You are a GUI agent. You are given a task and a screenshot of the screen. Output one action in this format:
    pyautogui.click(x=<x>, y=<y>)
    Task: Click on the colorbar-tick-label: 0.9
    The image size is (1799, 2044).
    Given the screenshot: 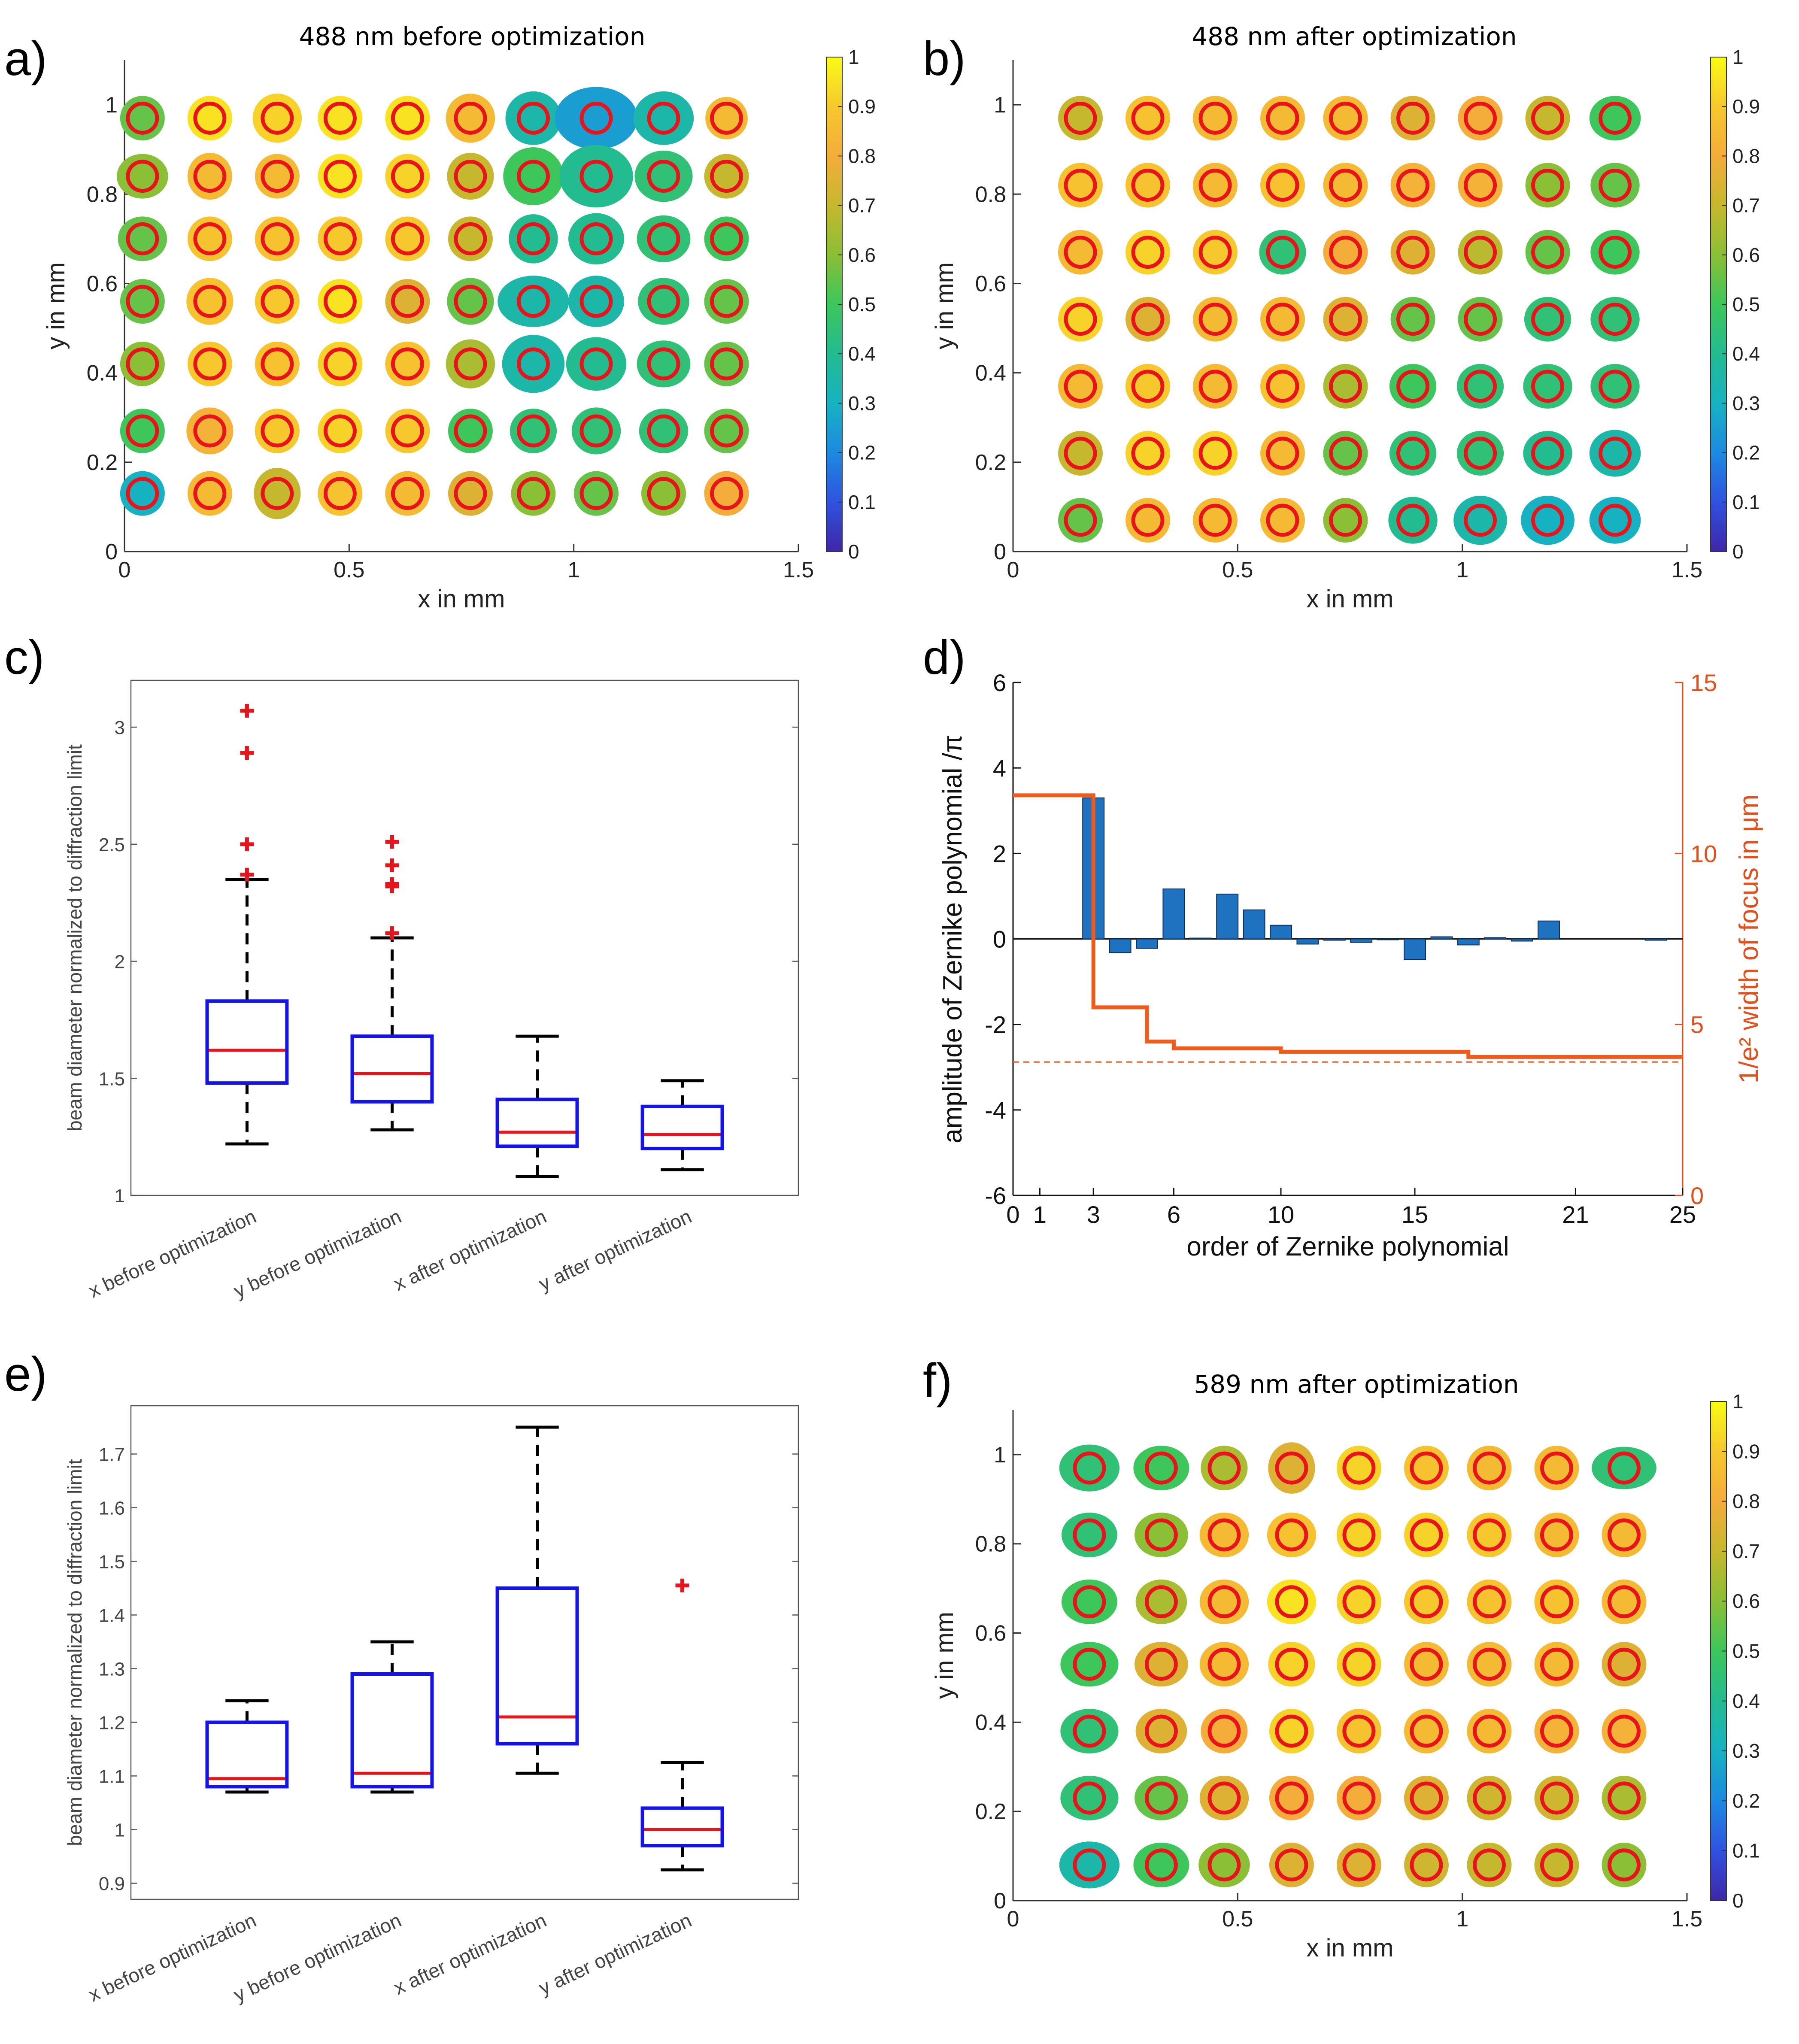 What is the action you would take?
    pyautogui.click(x=1746, y=1451)
    